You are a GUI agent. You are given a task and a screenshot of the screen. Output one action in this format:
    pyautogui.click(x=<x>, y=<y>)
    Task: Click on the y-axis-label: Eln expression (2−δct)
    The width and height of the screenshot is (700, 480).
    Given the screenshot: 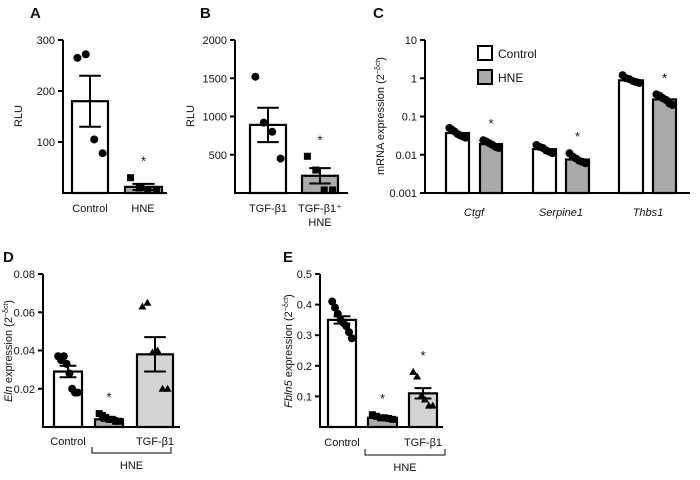 What is the action you would take?
    pyautogui.click(x=9, y=351)
    